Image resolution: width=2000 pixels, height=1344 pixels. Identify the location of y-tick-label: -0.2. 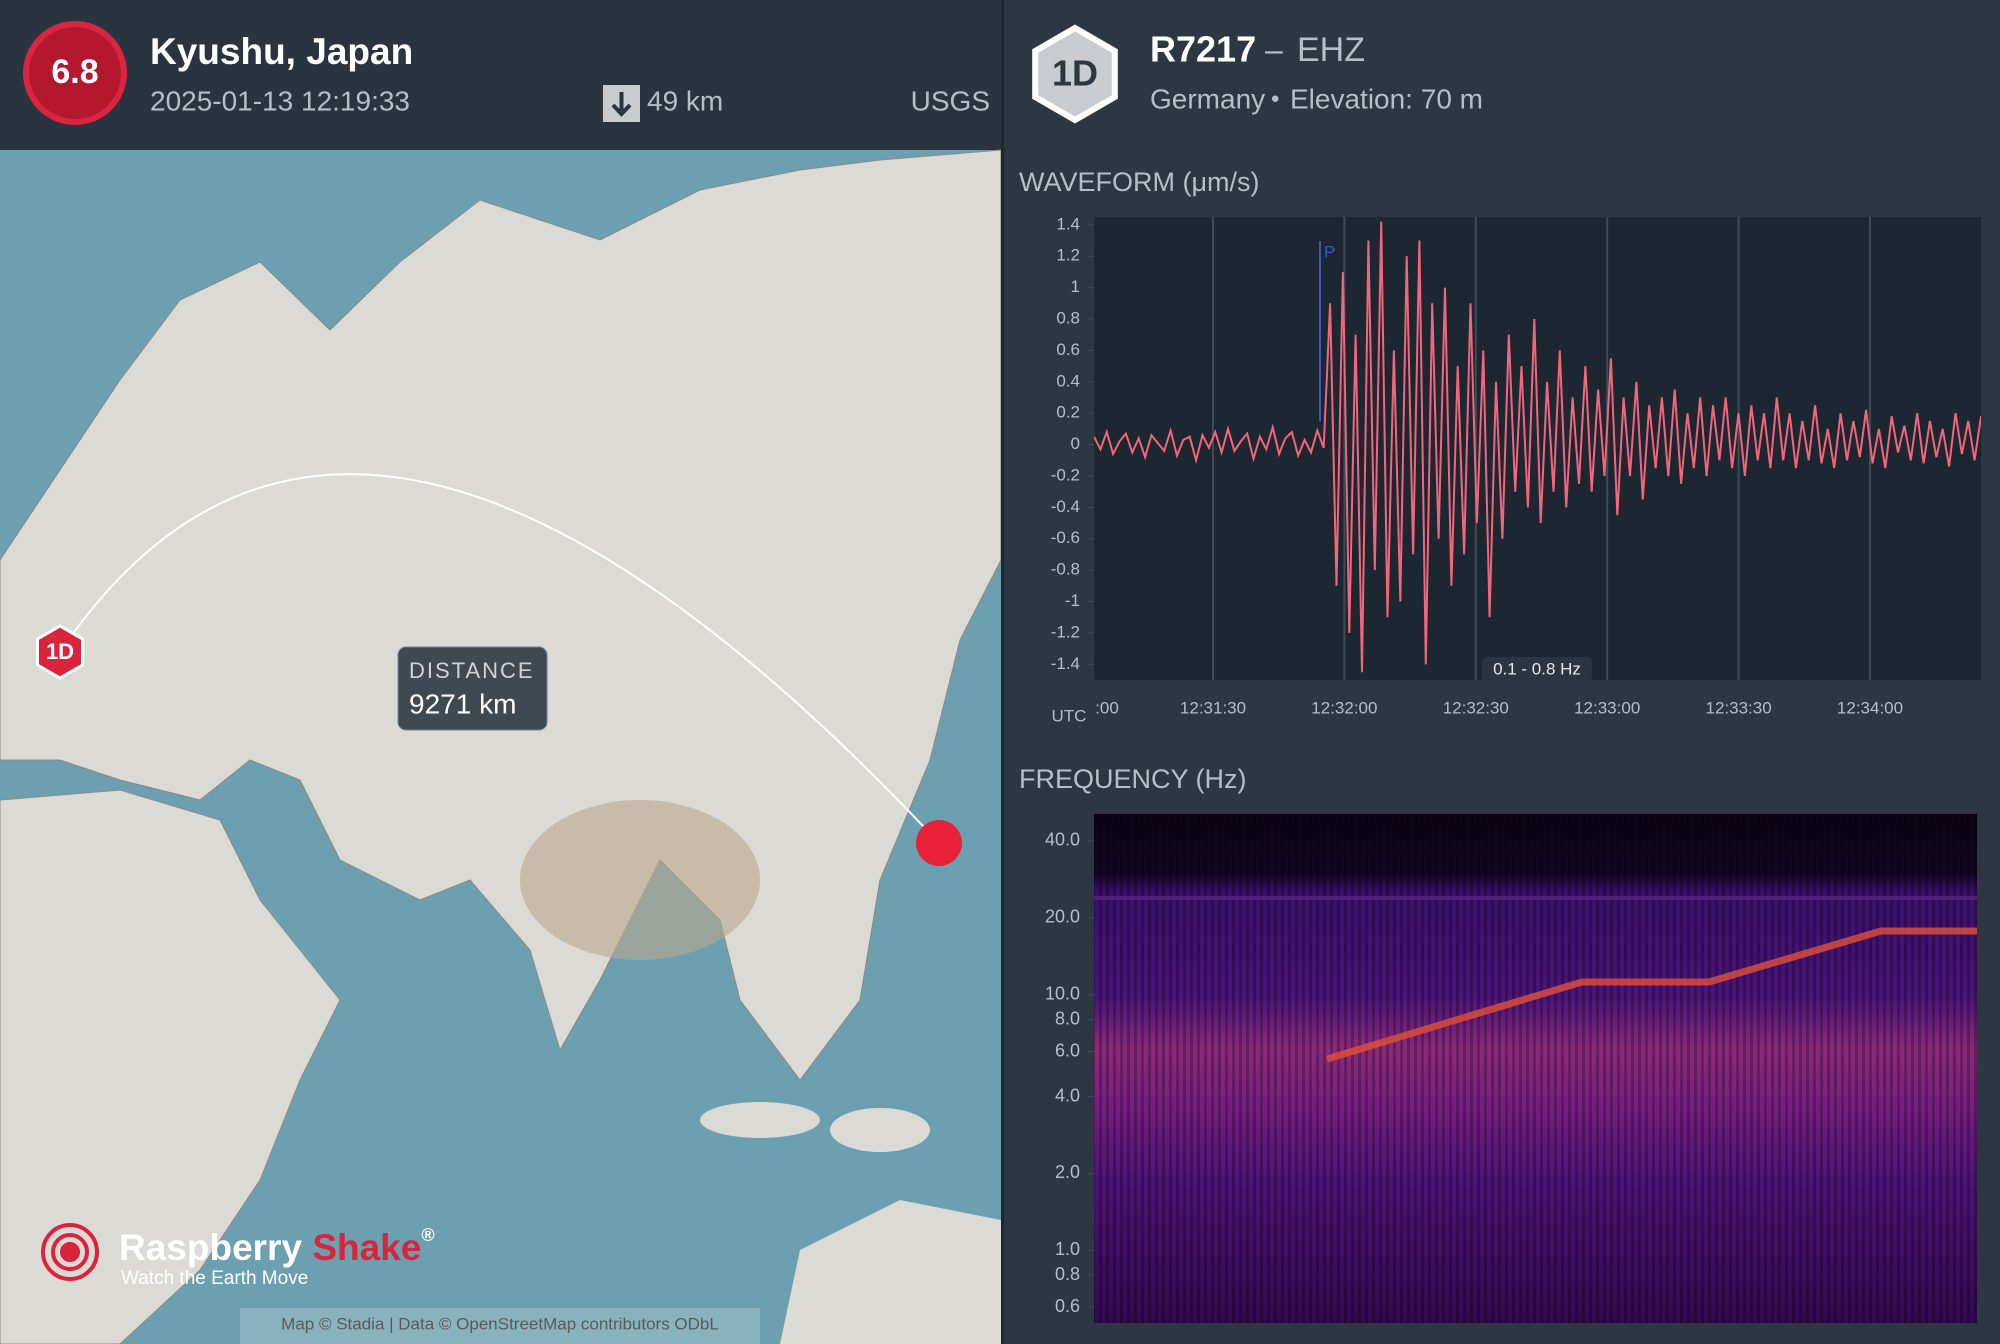
(1065, 474).